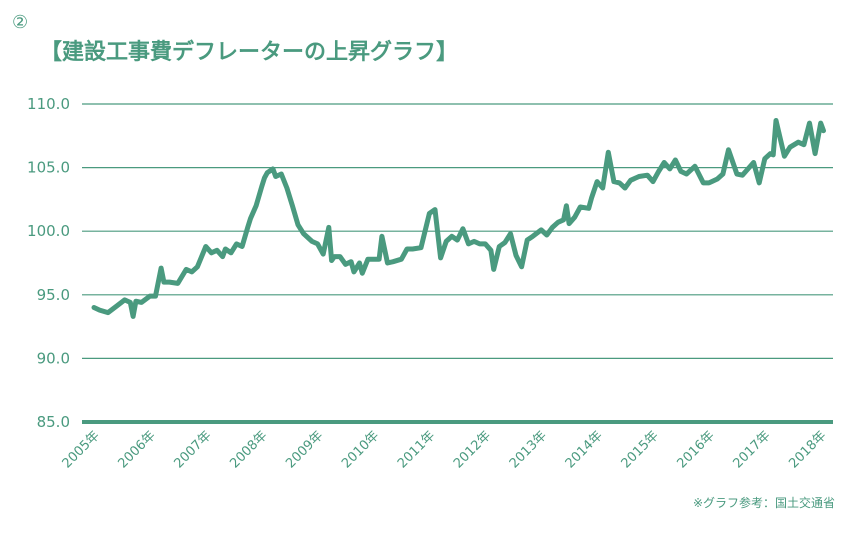 This screenshot has height=535, width=865. I want to click on y-tick-label: 95.0, so click(53, 295).